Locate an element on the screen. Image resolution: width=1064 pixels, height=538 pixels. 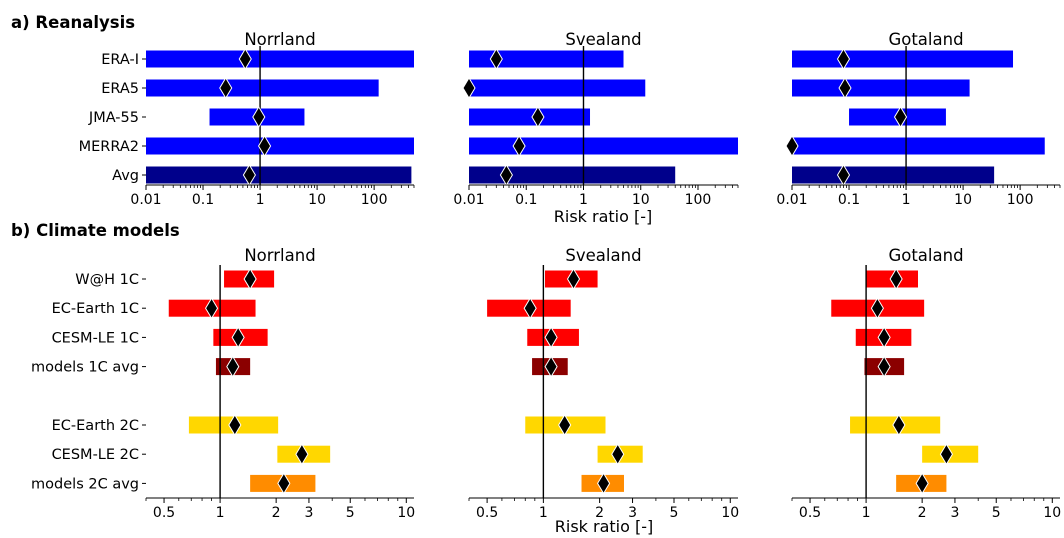
x-axis-label-top: Risk ratio [-] is located at coordinates (603, 216).